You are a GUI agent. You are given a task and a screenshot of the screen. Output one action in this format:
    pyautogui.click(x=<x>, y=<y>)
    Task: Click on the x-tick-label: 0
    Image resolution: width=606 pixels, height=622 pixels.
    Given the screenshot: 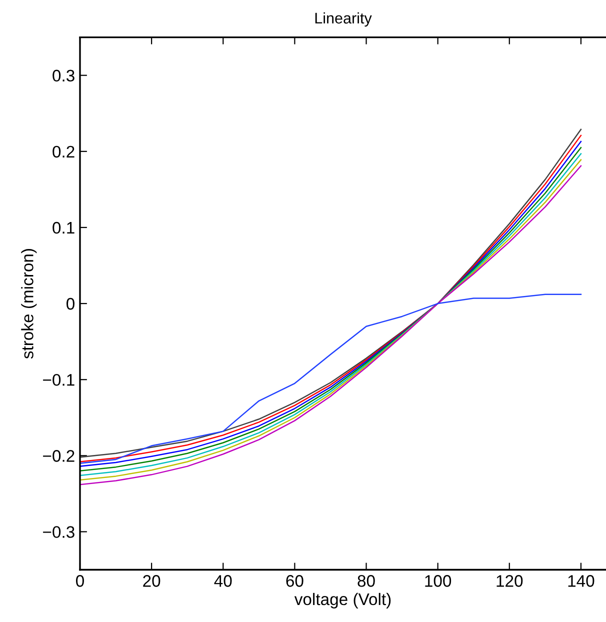 What is the action you would take?
    pyautogui.click(x=80, y=581)
    